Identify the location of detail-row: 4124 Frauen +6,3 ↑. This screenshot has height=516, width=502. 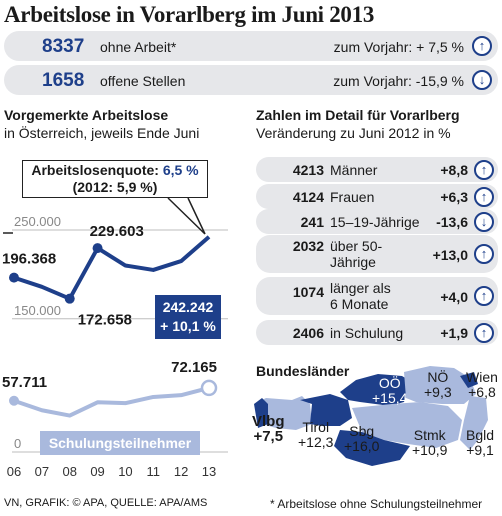
(377, 196).